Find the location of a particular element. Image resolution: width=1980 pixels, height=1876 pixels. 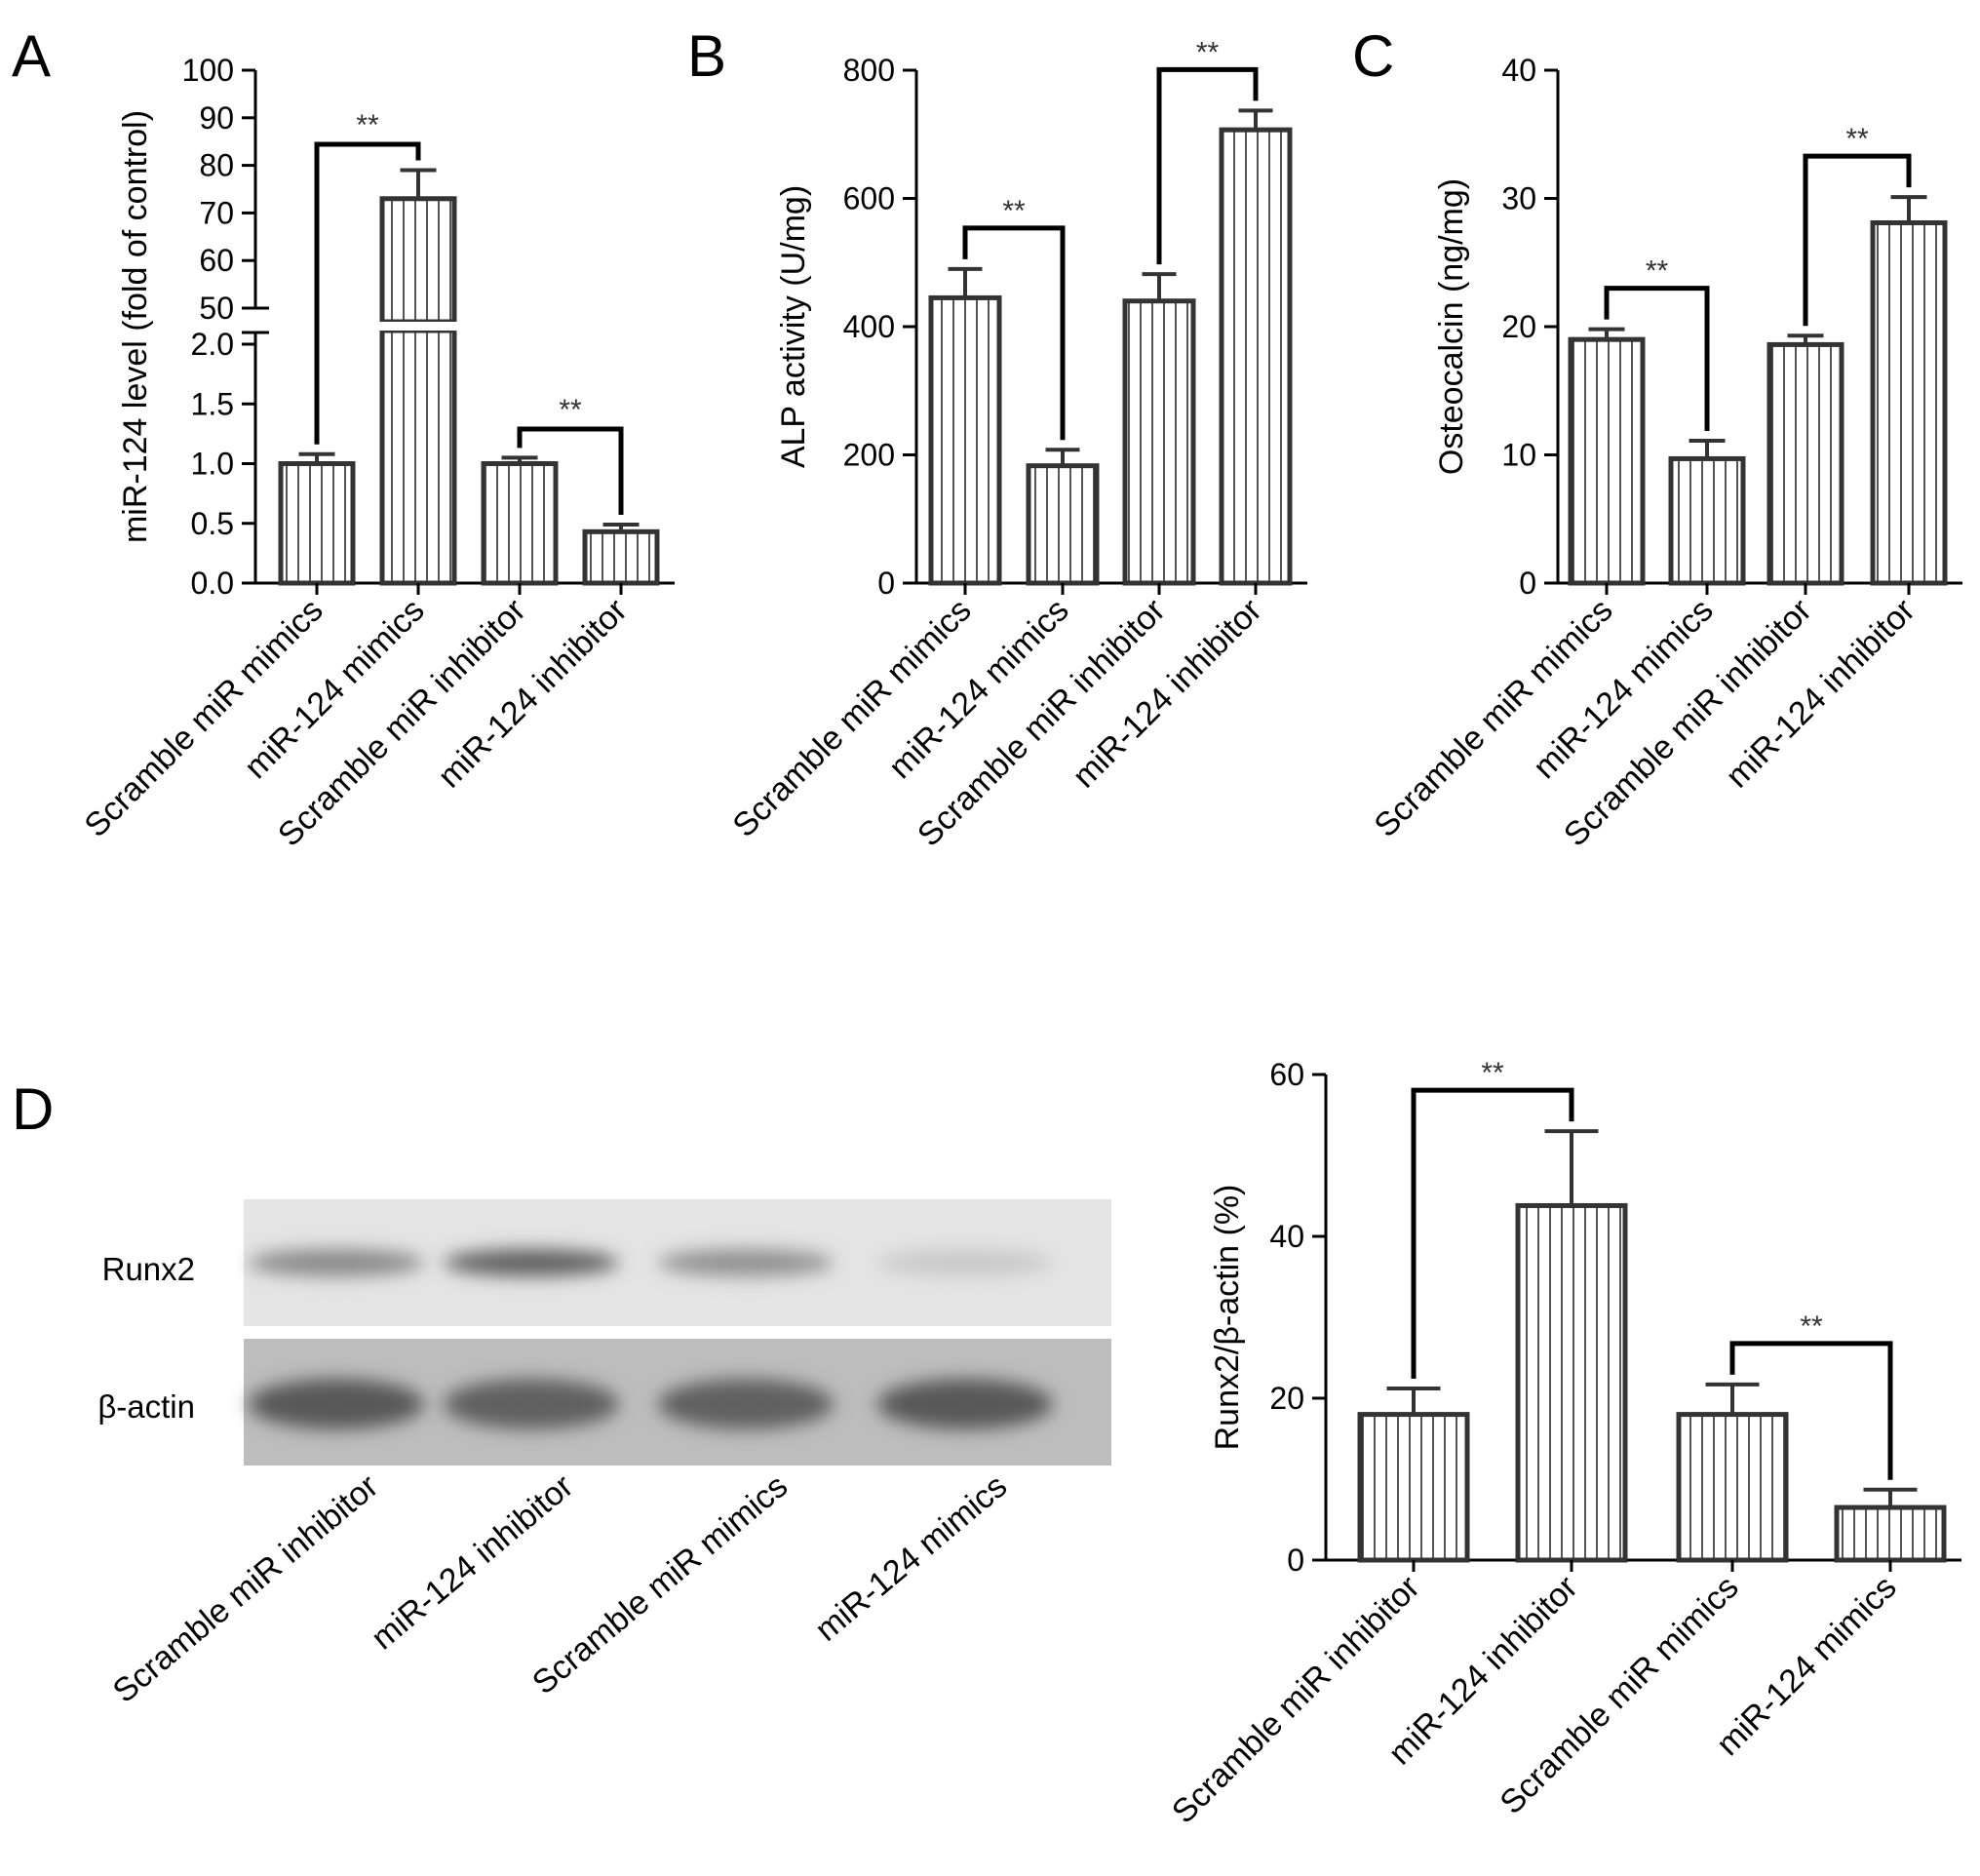

y-tick-label: 50 is located at coordinates (217, 308).